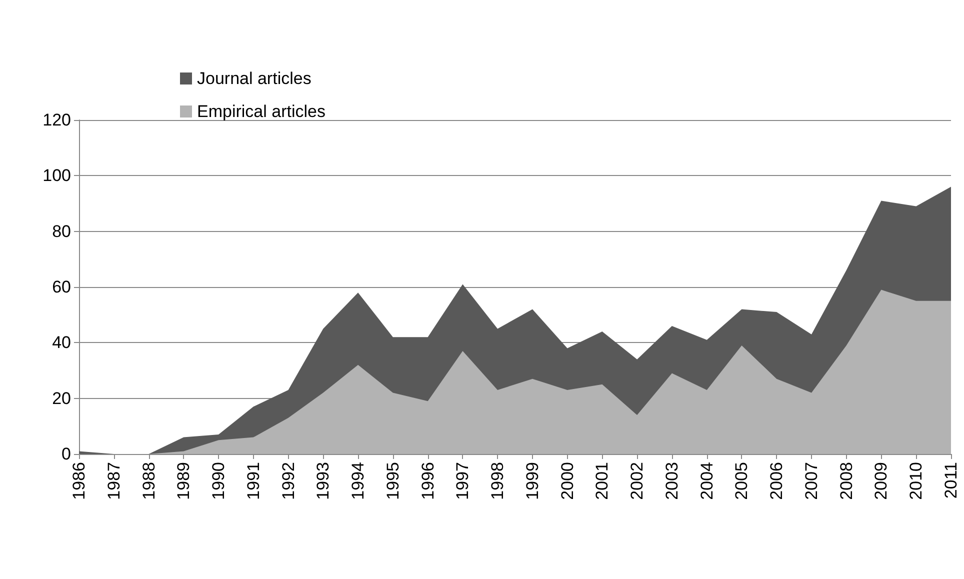 This screenshot has width=964, height=579. What do you see at coordinates (184, 481) in the screenshot?
I see `x-tick-label: 1989` at bounding box center [184, 481].